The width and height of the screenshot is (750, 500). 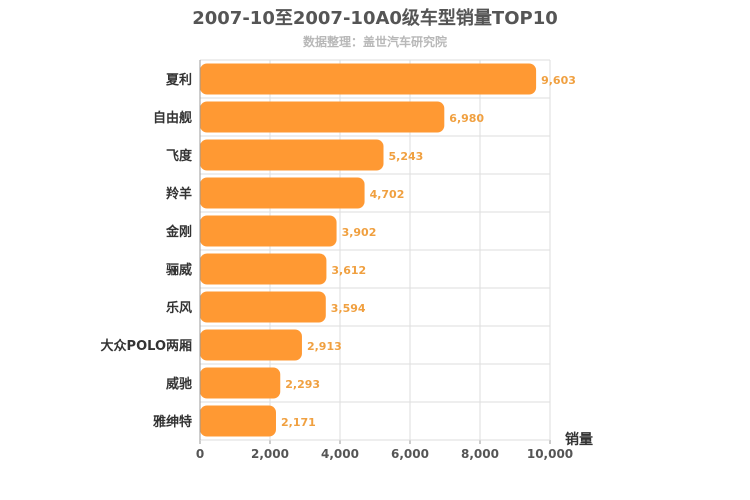 I want to click on category-label: 大众POLO两厢, so click(x=146, y=346).